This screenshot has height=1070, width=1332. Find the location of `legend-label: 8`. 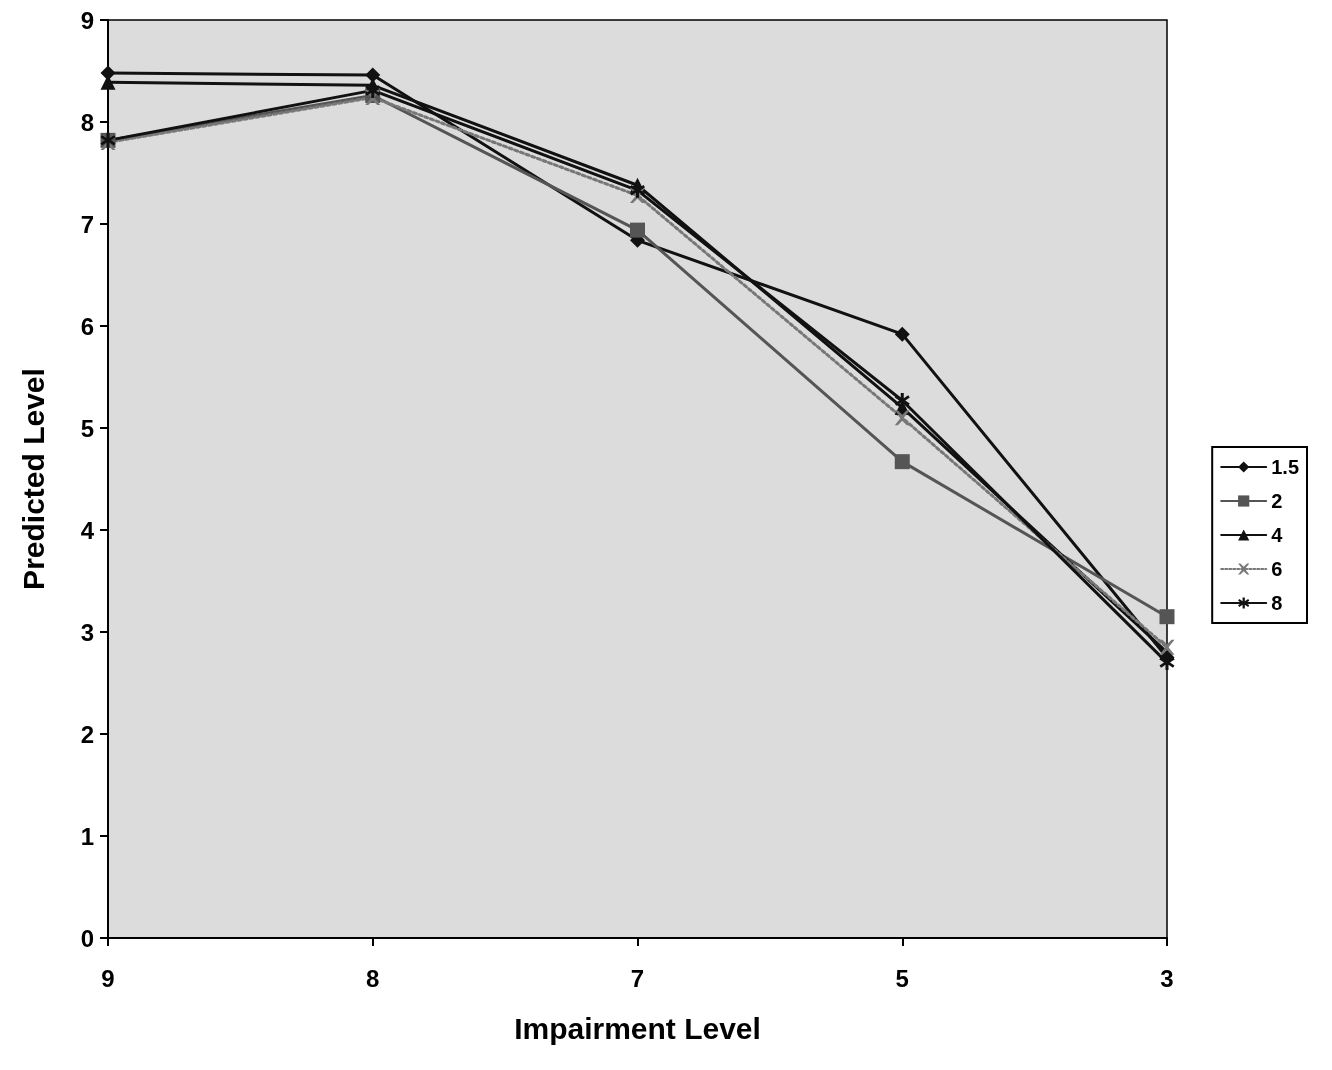

legend-label: 8 is located at coordinates (1277, 603).